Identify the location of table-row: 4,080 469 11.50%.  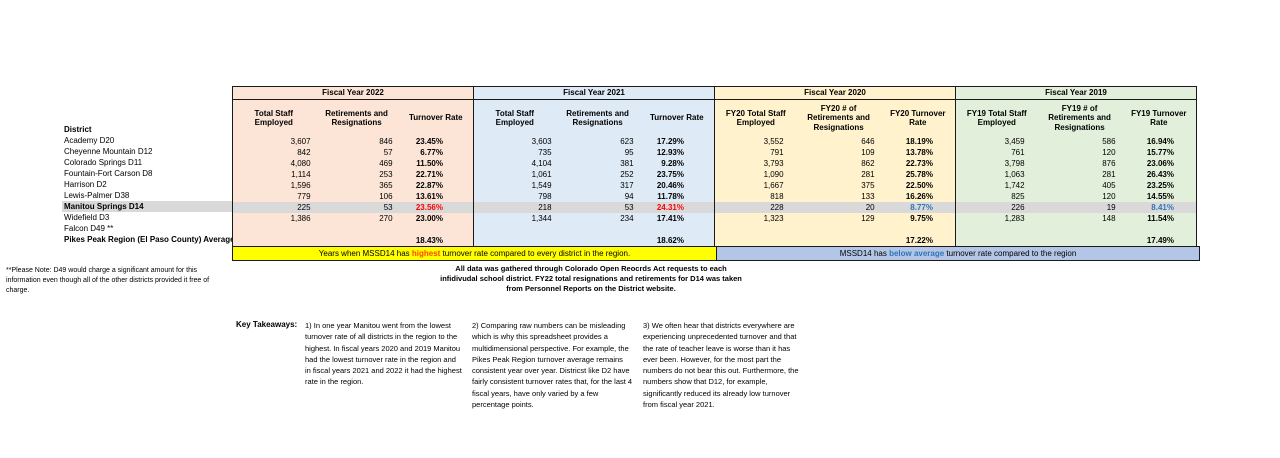
(353, 163).